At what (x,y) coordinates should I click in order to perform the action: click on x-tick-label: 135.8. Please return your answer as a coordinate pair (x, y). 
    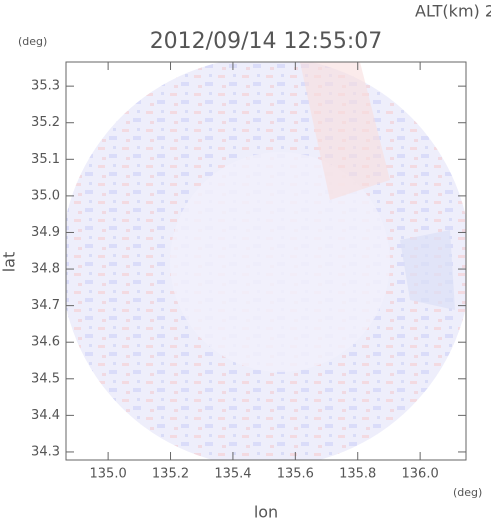
    Looking at the image, I should click on (357, 474).